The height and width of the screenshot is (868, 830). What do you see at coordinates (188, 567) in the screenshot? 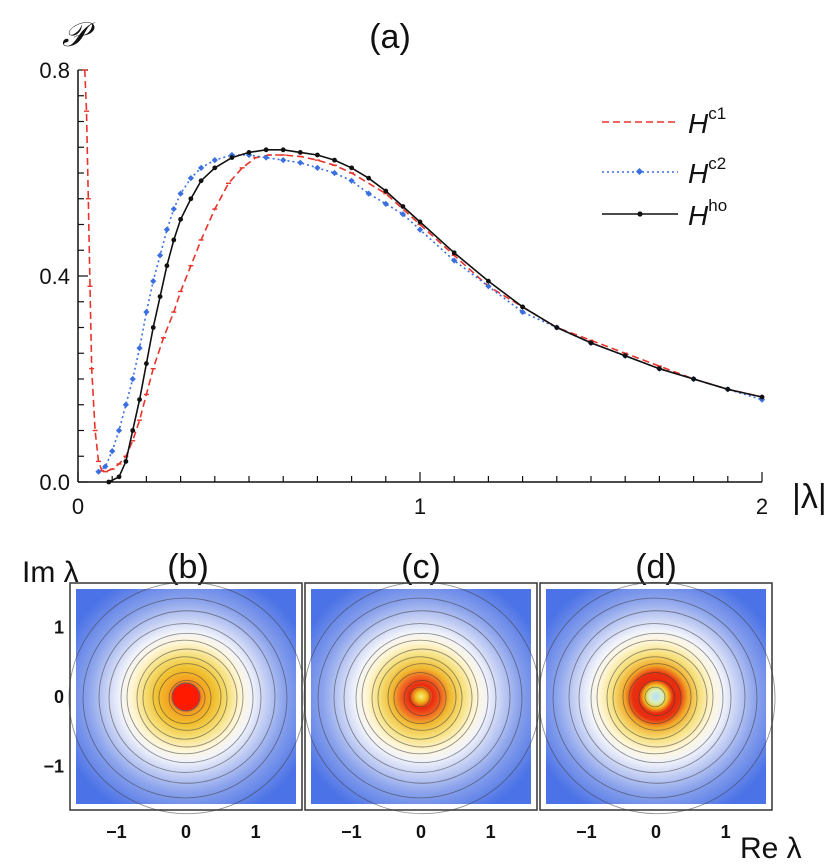
I see `panel-b-title: (b)` at bounding box center [188, 567].